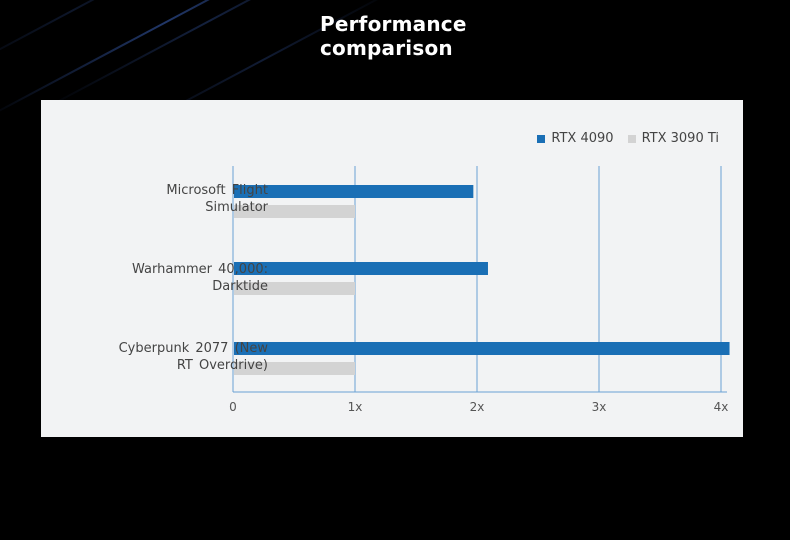  Describe the element at coordinates (599, 407) in the screenshot. I see `x-tick-label: 3x` at that location.